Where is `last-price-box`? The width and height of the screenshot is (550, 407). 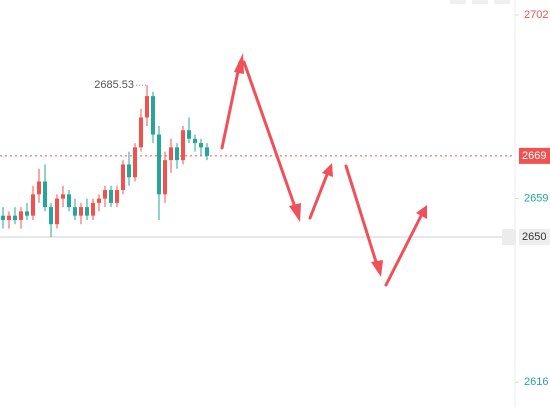 last-price-box is located at coordinates (534, 155).